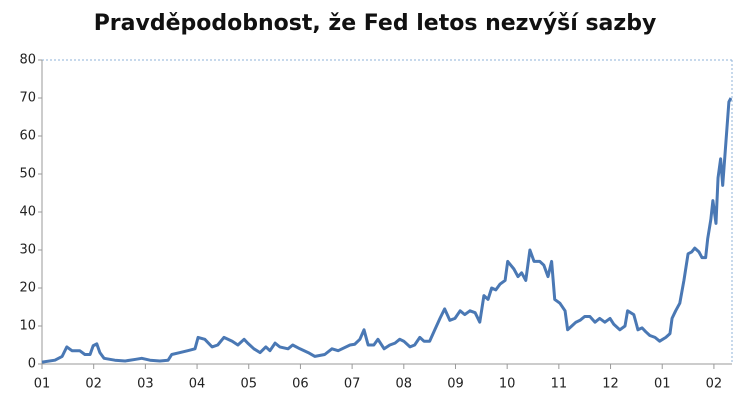  I want to click on x-tick-label: 06, so click(300, 384).